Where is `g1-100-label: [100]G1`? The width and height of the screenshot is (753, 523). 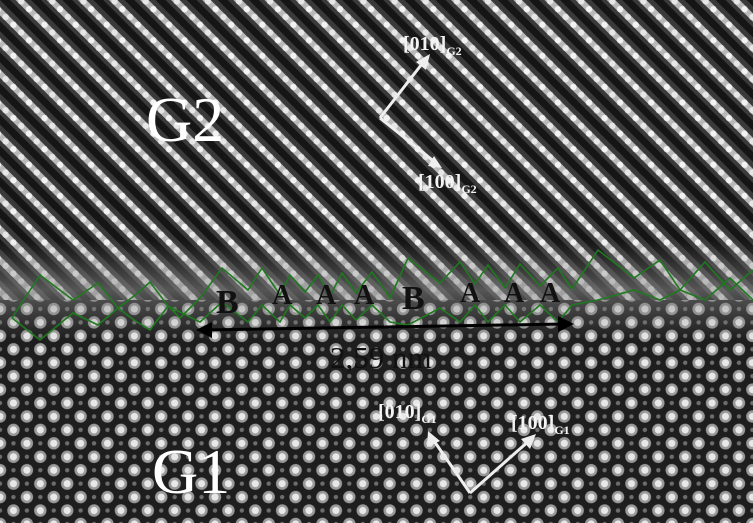
g1-100-label: [100]G1 is located at coordinates (540, 424).